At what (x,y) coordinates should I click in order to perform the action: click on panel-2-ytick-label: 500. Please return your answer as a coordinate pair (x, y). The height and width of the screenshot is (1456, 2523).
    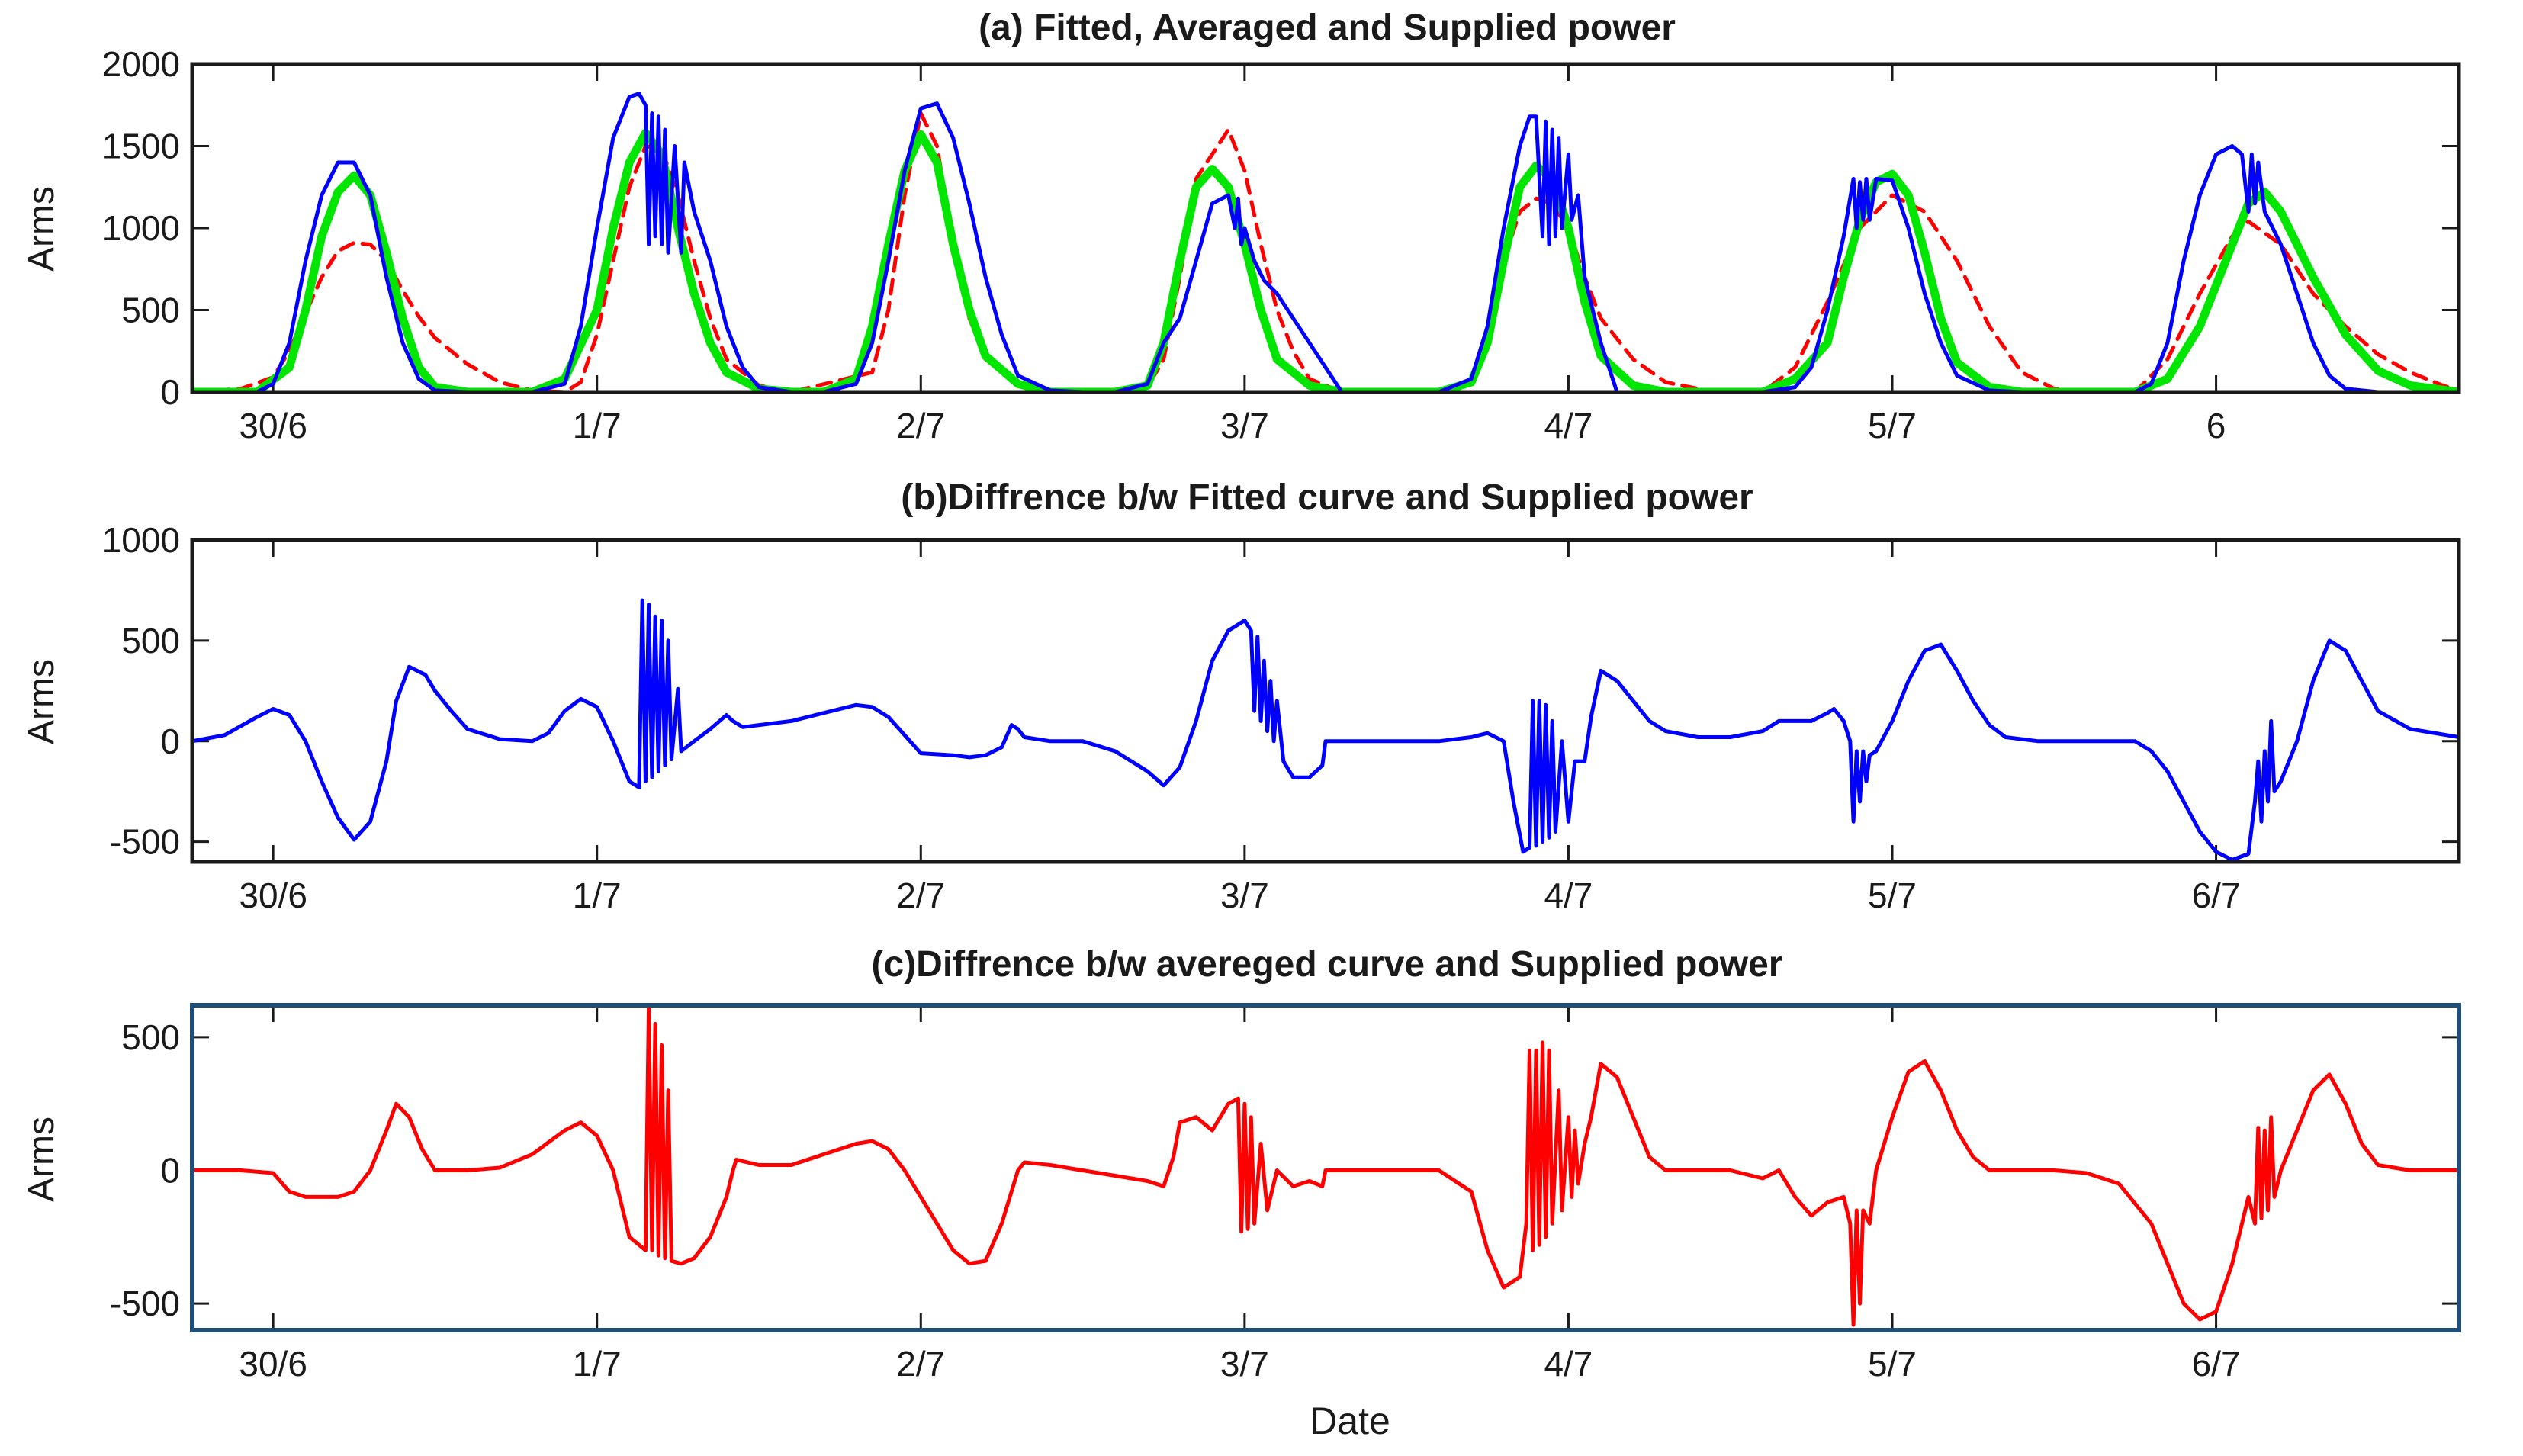
    Looking at the image, I should click on (150, 1037).